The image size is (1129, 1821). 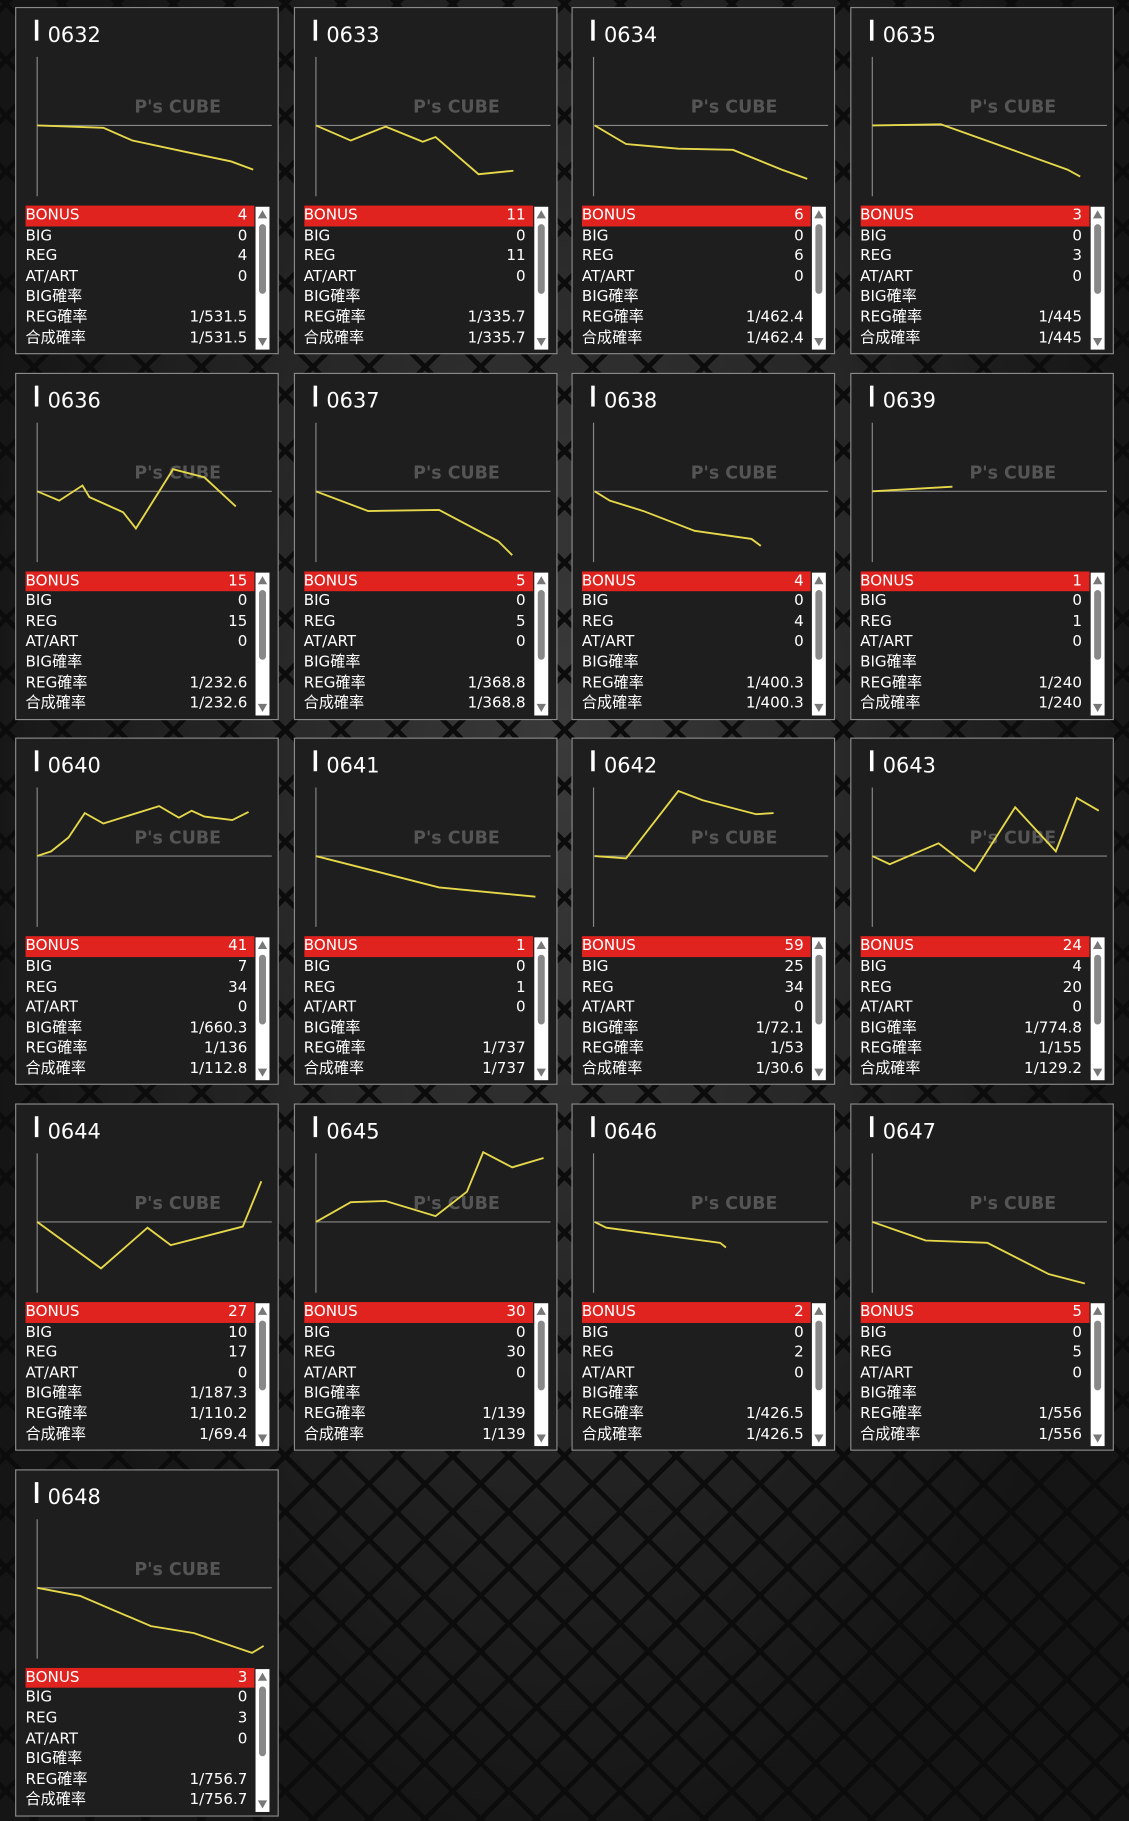 What do you see at coordinates (74, 35) in the screenshot?
I see `machine-id: 0632` at bounding box center [74, 35].